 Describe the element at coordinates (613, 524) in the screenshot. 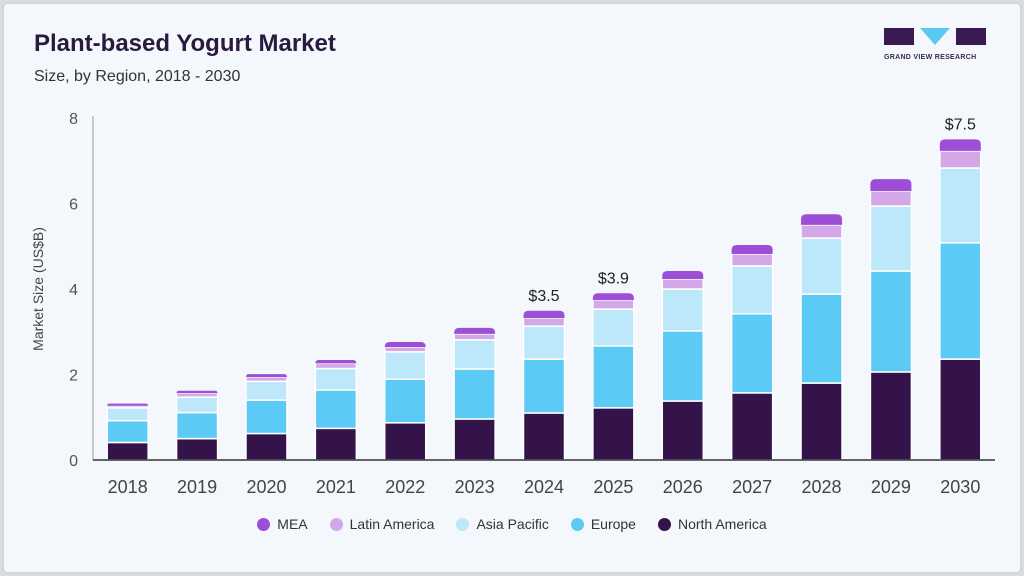

I see `legend-label: Europe` at that location.